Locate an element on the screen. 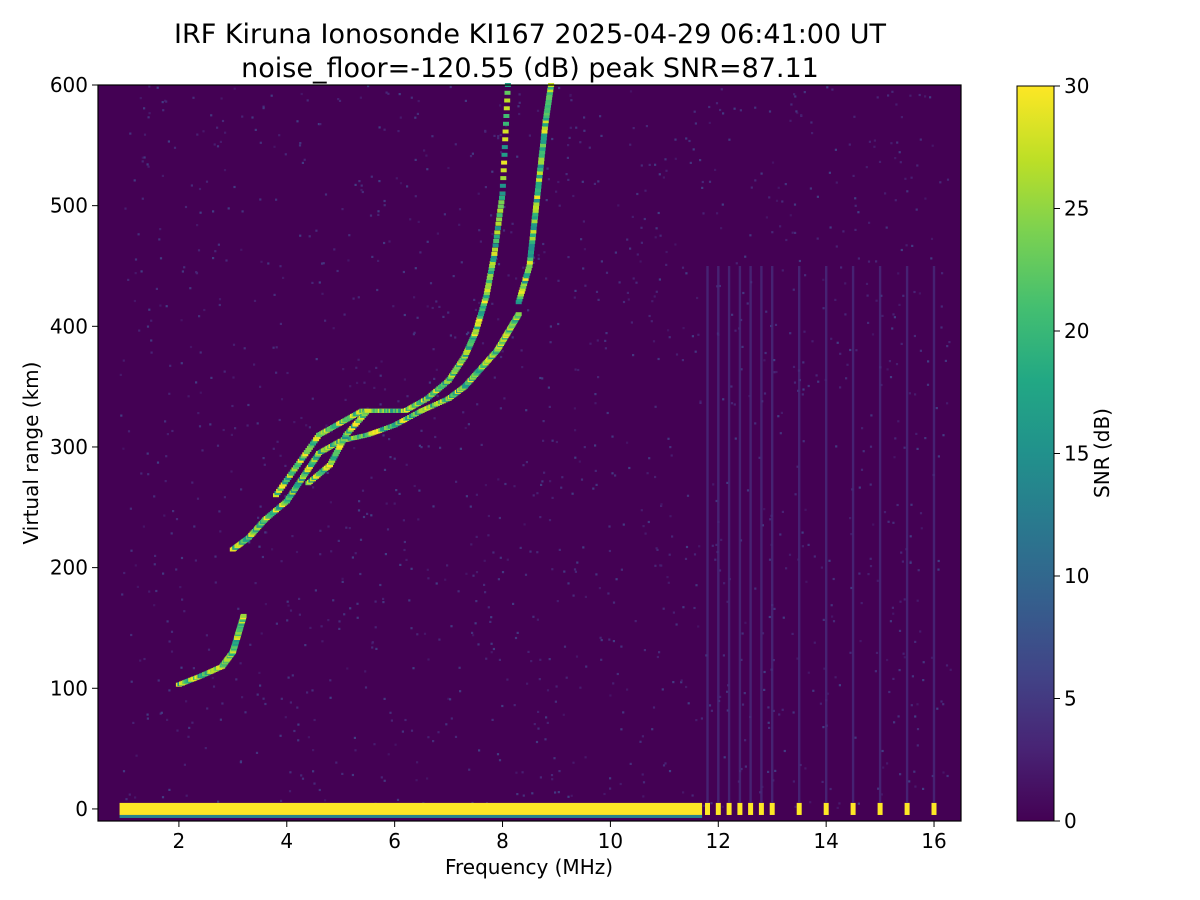 Image resolution: width=1200 pixels, height=900 pixels. colorbar-tick-label: 15 is located at coordinates (1076, 454).